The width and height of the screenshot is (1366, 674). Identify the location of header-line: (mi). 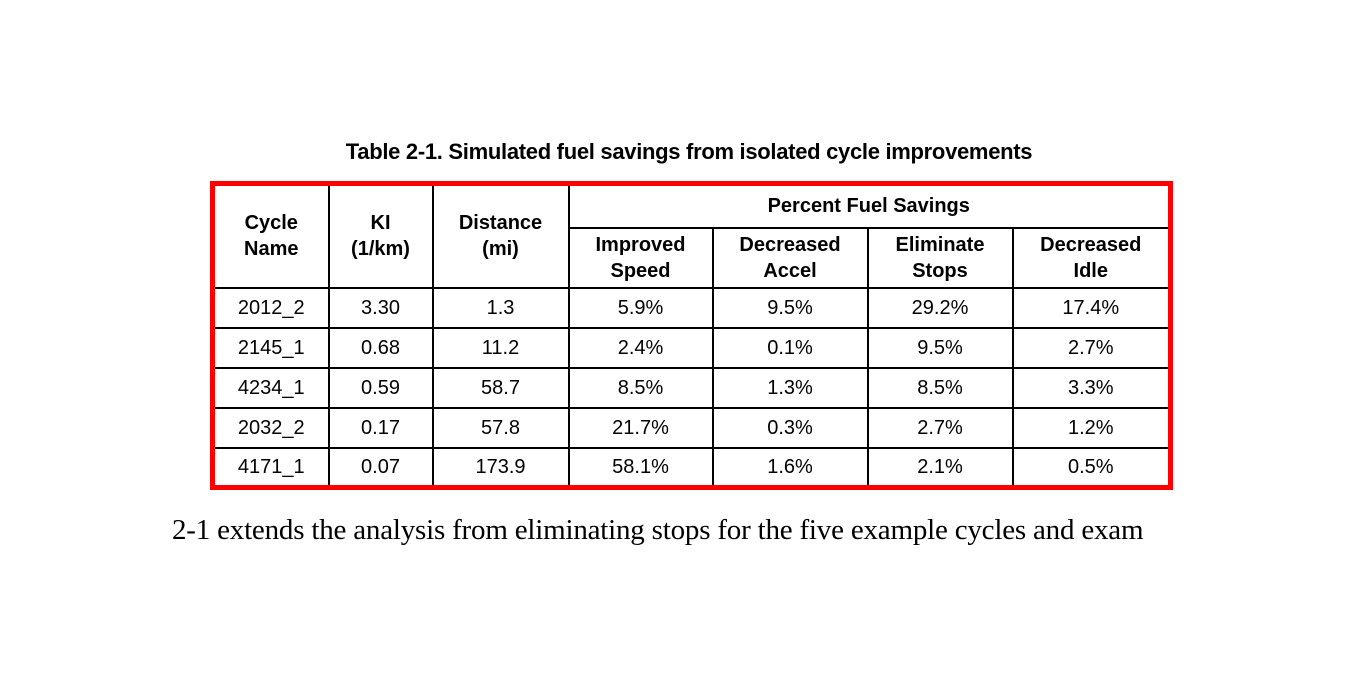
(500, 249).